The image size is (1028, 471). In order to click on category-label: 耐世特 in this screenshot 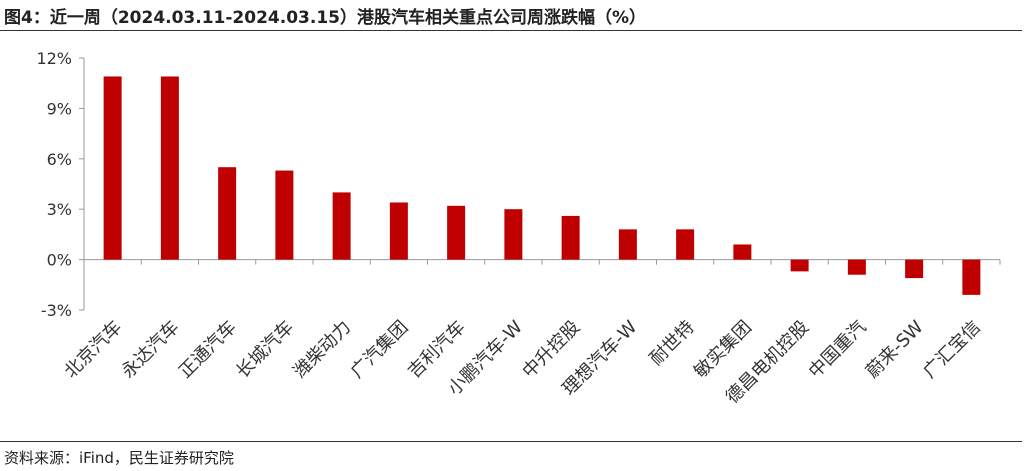, I will do `click(672, 343)`.